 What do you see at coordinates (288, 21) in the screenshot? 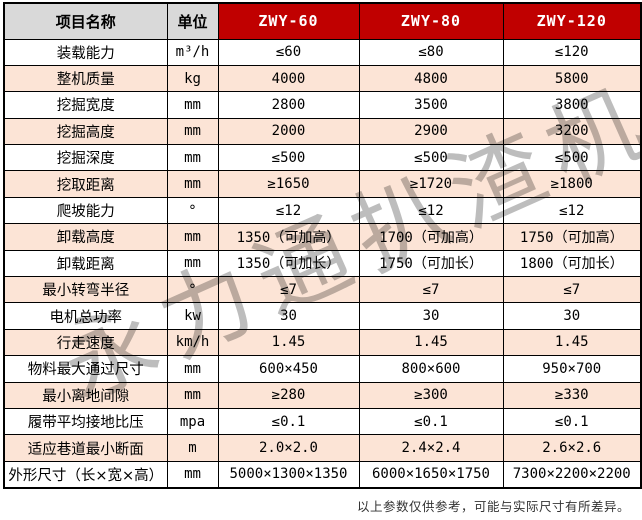
I see `col-header-model-zwy60: ZWY-60` at bounding box center [288, 21].